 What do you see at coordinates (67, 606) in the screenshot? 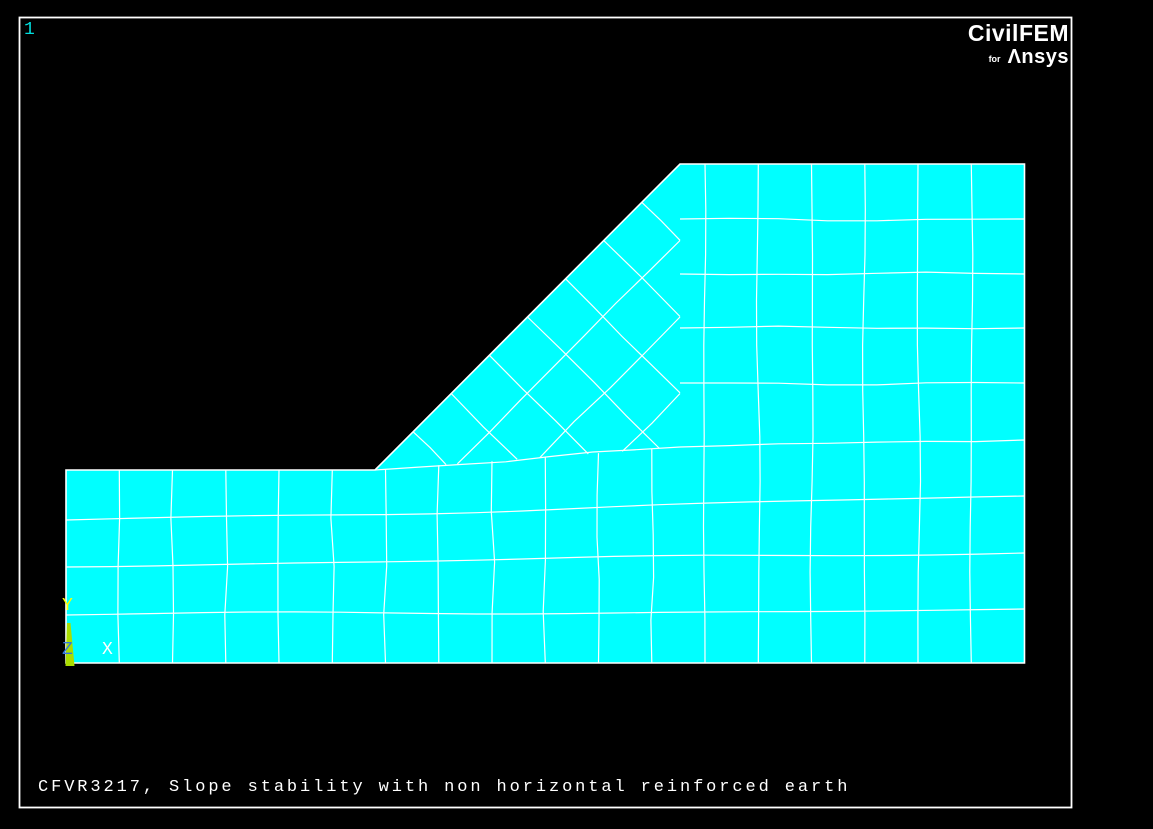
I see `triad-y-label: Y` at bounding box center [67, 606].